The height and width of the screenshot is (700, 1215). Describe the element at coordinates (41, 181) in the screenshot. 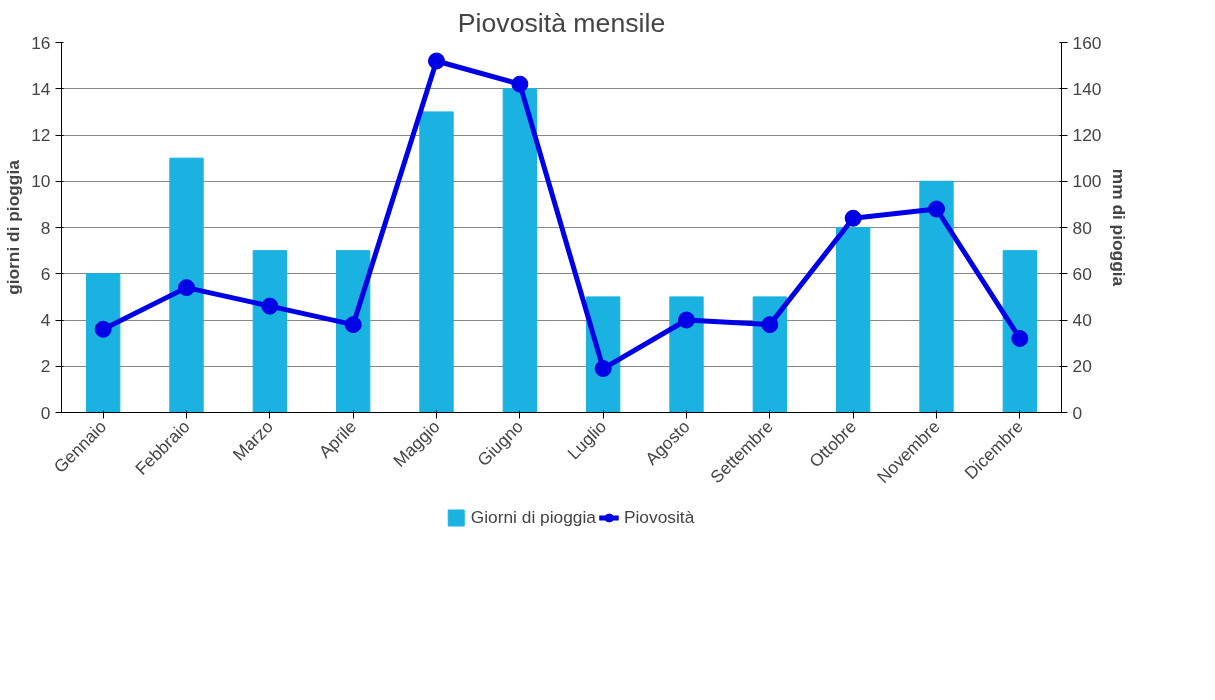

I see `y-tick-label: 10` at that location.